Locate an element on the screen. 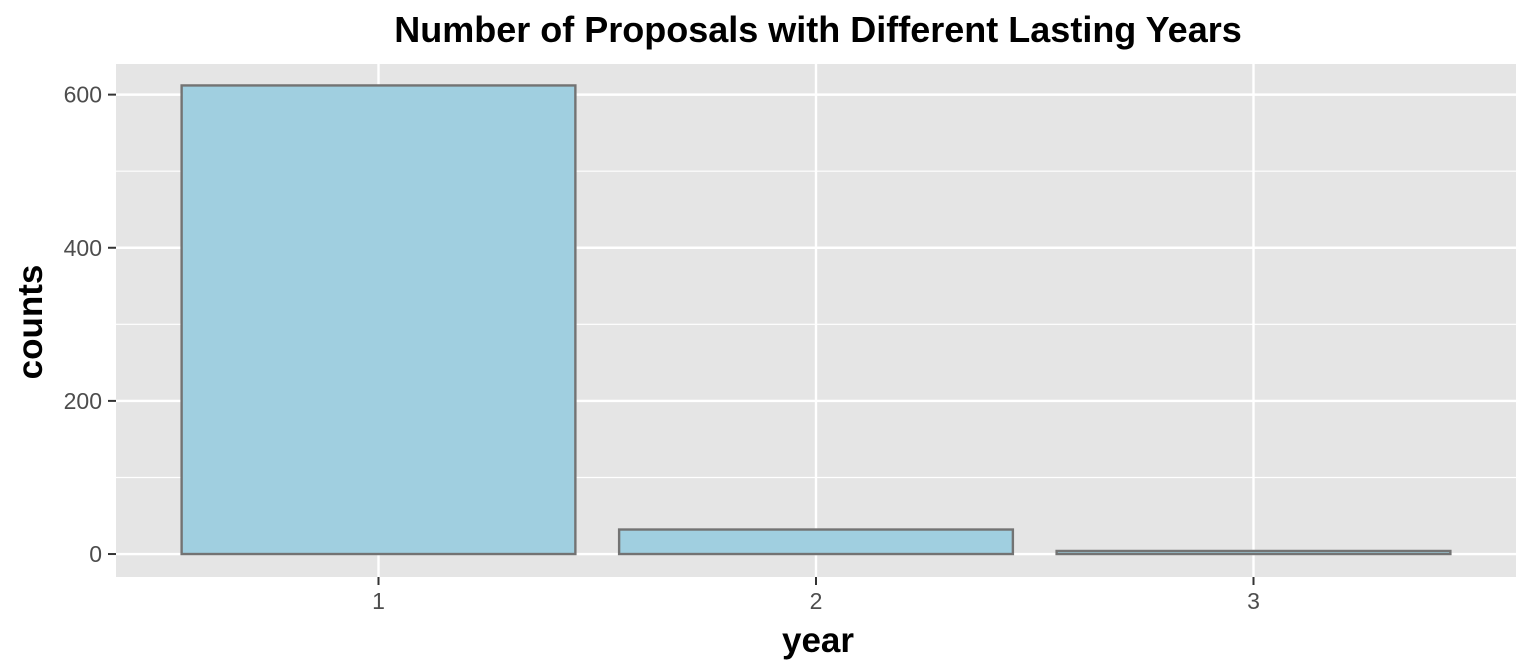  y-tick-label: 400 is located at coordinates (83, 248).